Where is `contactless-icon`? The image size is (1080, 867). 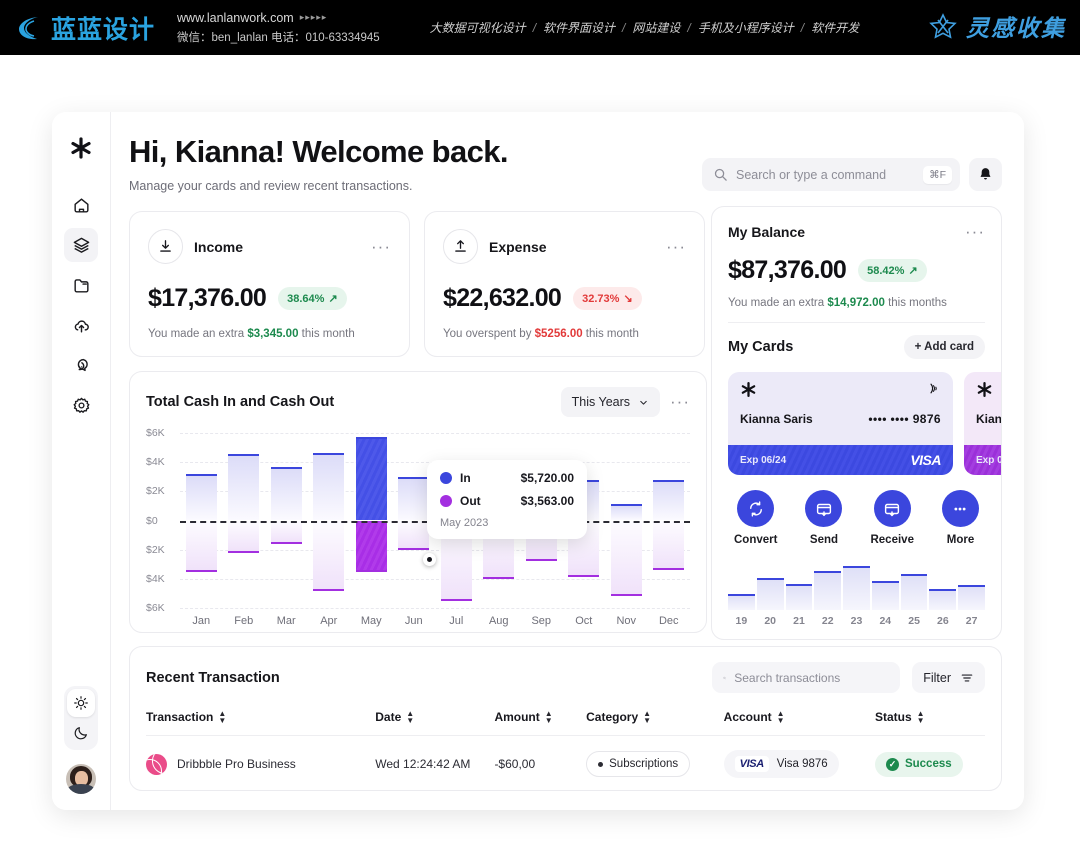 contactless-icon is located at coordinates (933, 388).